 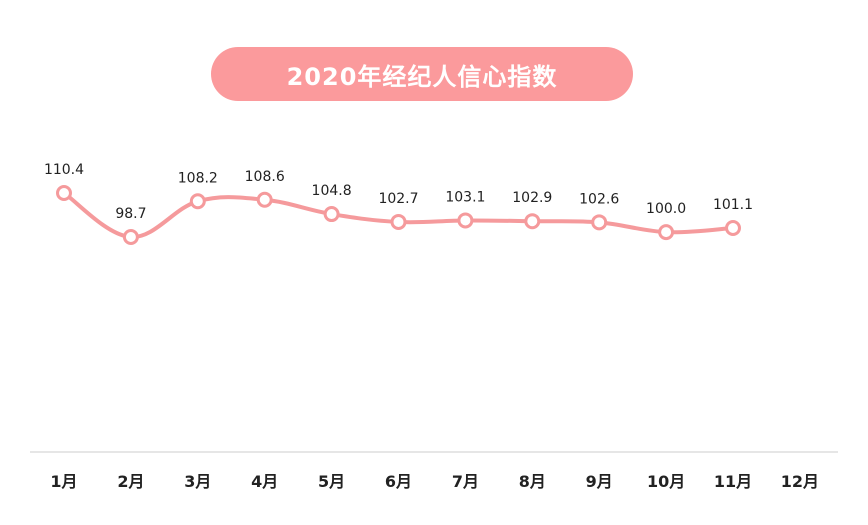 What do you see at coordinates (264, 481) in the screenshot?
I see `x-tick-label: 4月` at bounding box center [264, 481].